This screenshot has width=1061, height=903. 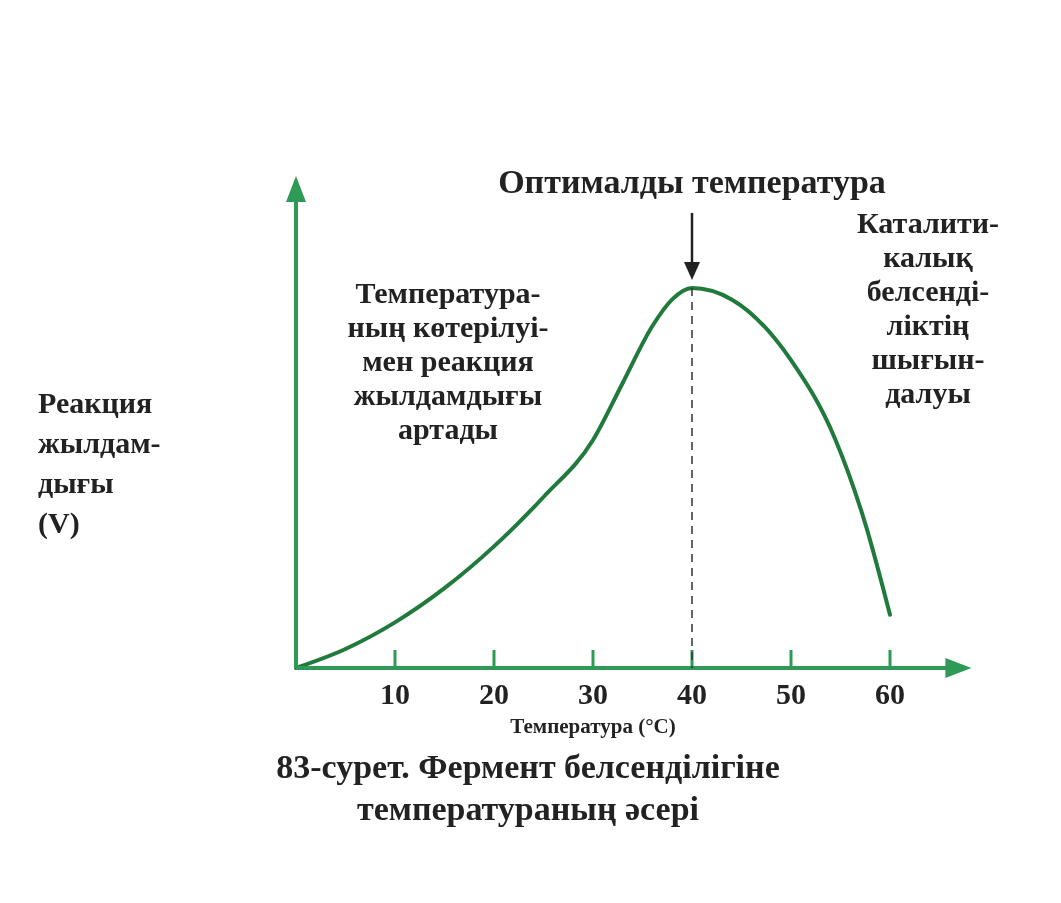 What do you see at coordinates (692, 693) in the screenshot?
I see `x-tick-label: 40` at bounding box center [692, 693].